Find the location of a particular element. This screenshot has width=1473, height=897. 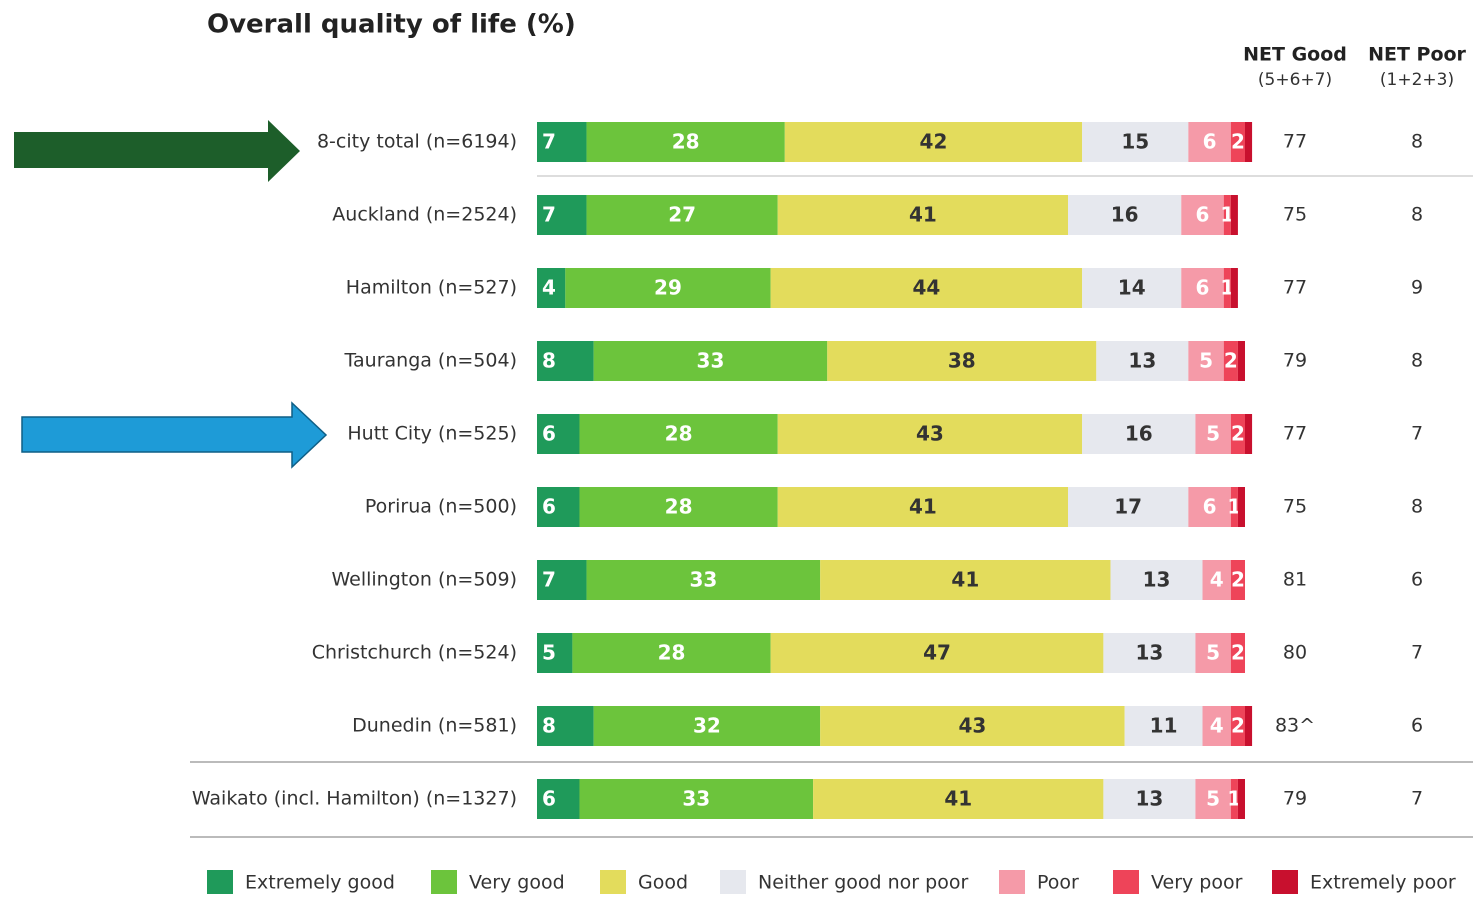

legend-label: Neither good nor poor is located at coordinates (863, 883).